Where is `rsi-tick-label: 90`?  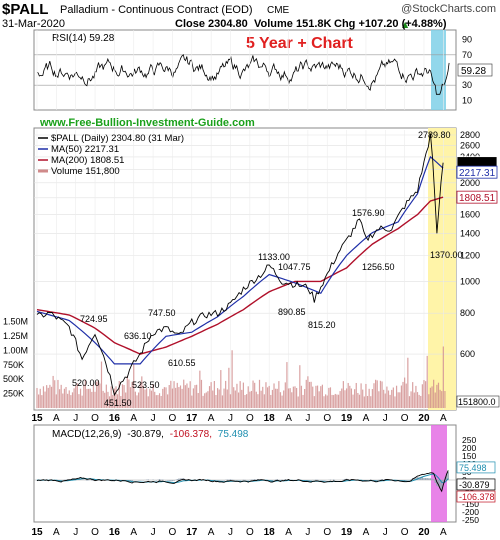
rsi-tick-label: 90 is located at coordinates (467, 40).